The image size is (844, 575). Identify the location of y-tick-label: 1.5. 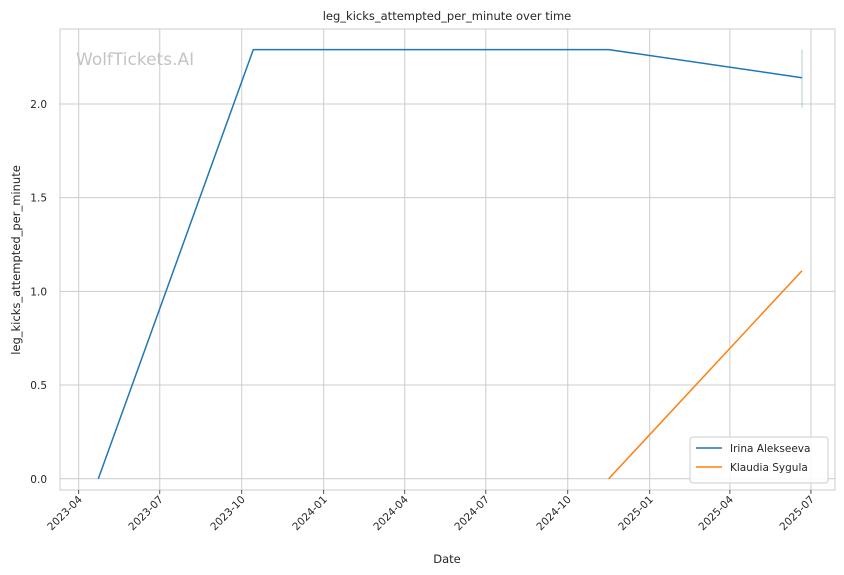
(38, 199).